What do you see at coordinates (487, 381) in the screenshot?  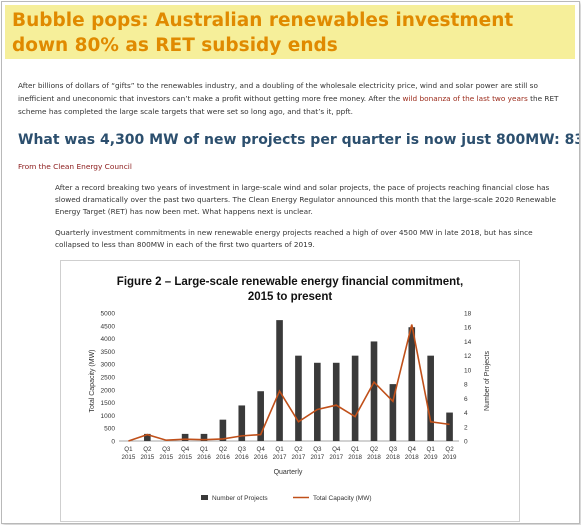 I see `right-axis-label: Number of Projects` at bounding box center [487, 381].